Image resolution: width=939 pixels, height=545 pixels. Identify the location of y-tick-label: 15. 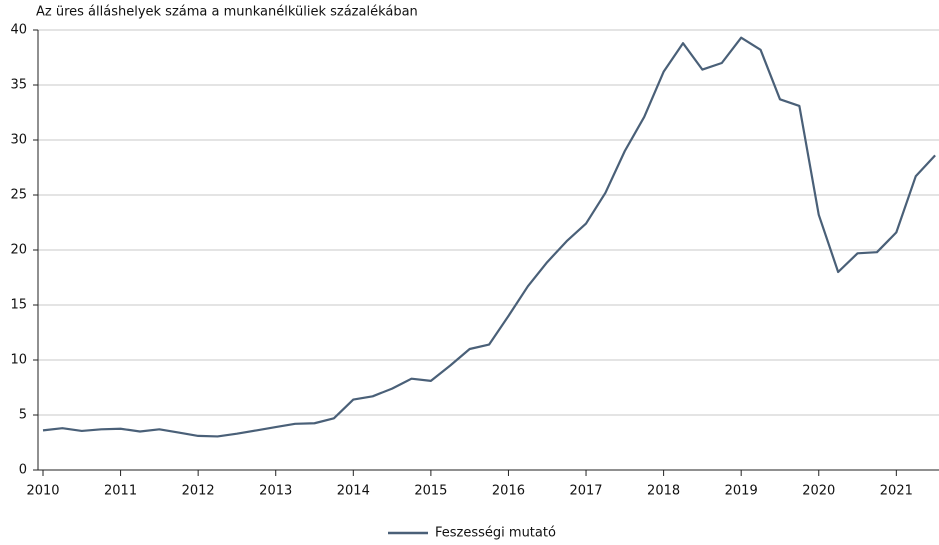
(18, 305).